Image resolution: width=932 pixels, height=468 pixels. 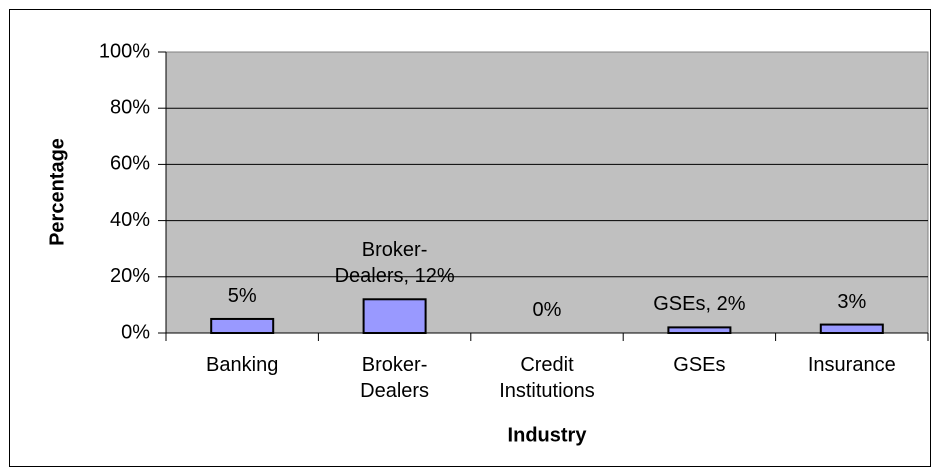 What do you see at coordinates (242, 295) in the screenshot?
I see `data-label: 5%` at bounding box center [242, 295].